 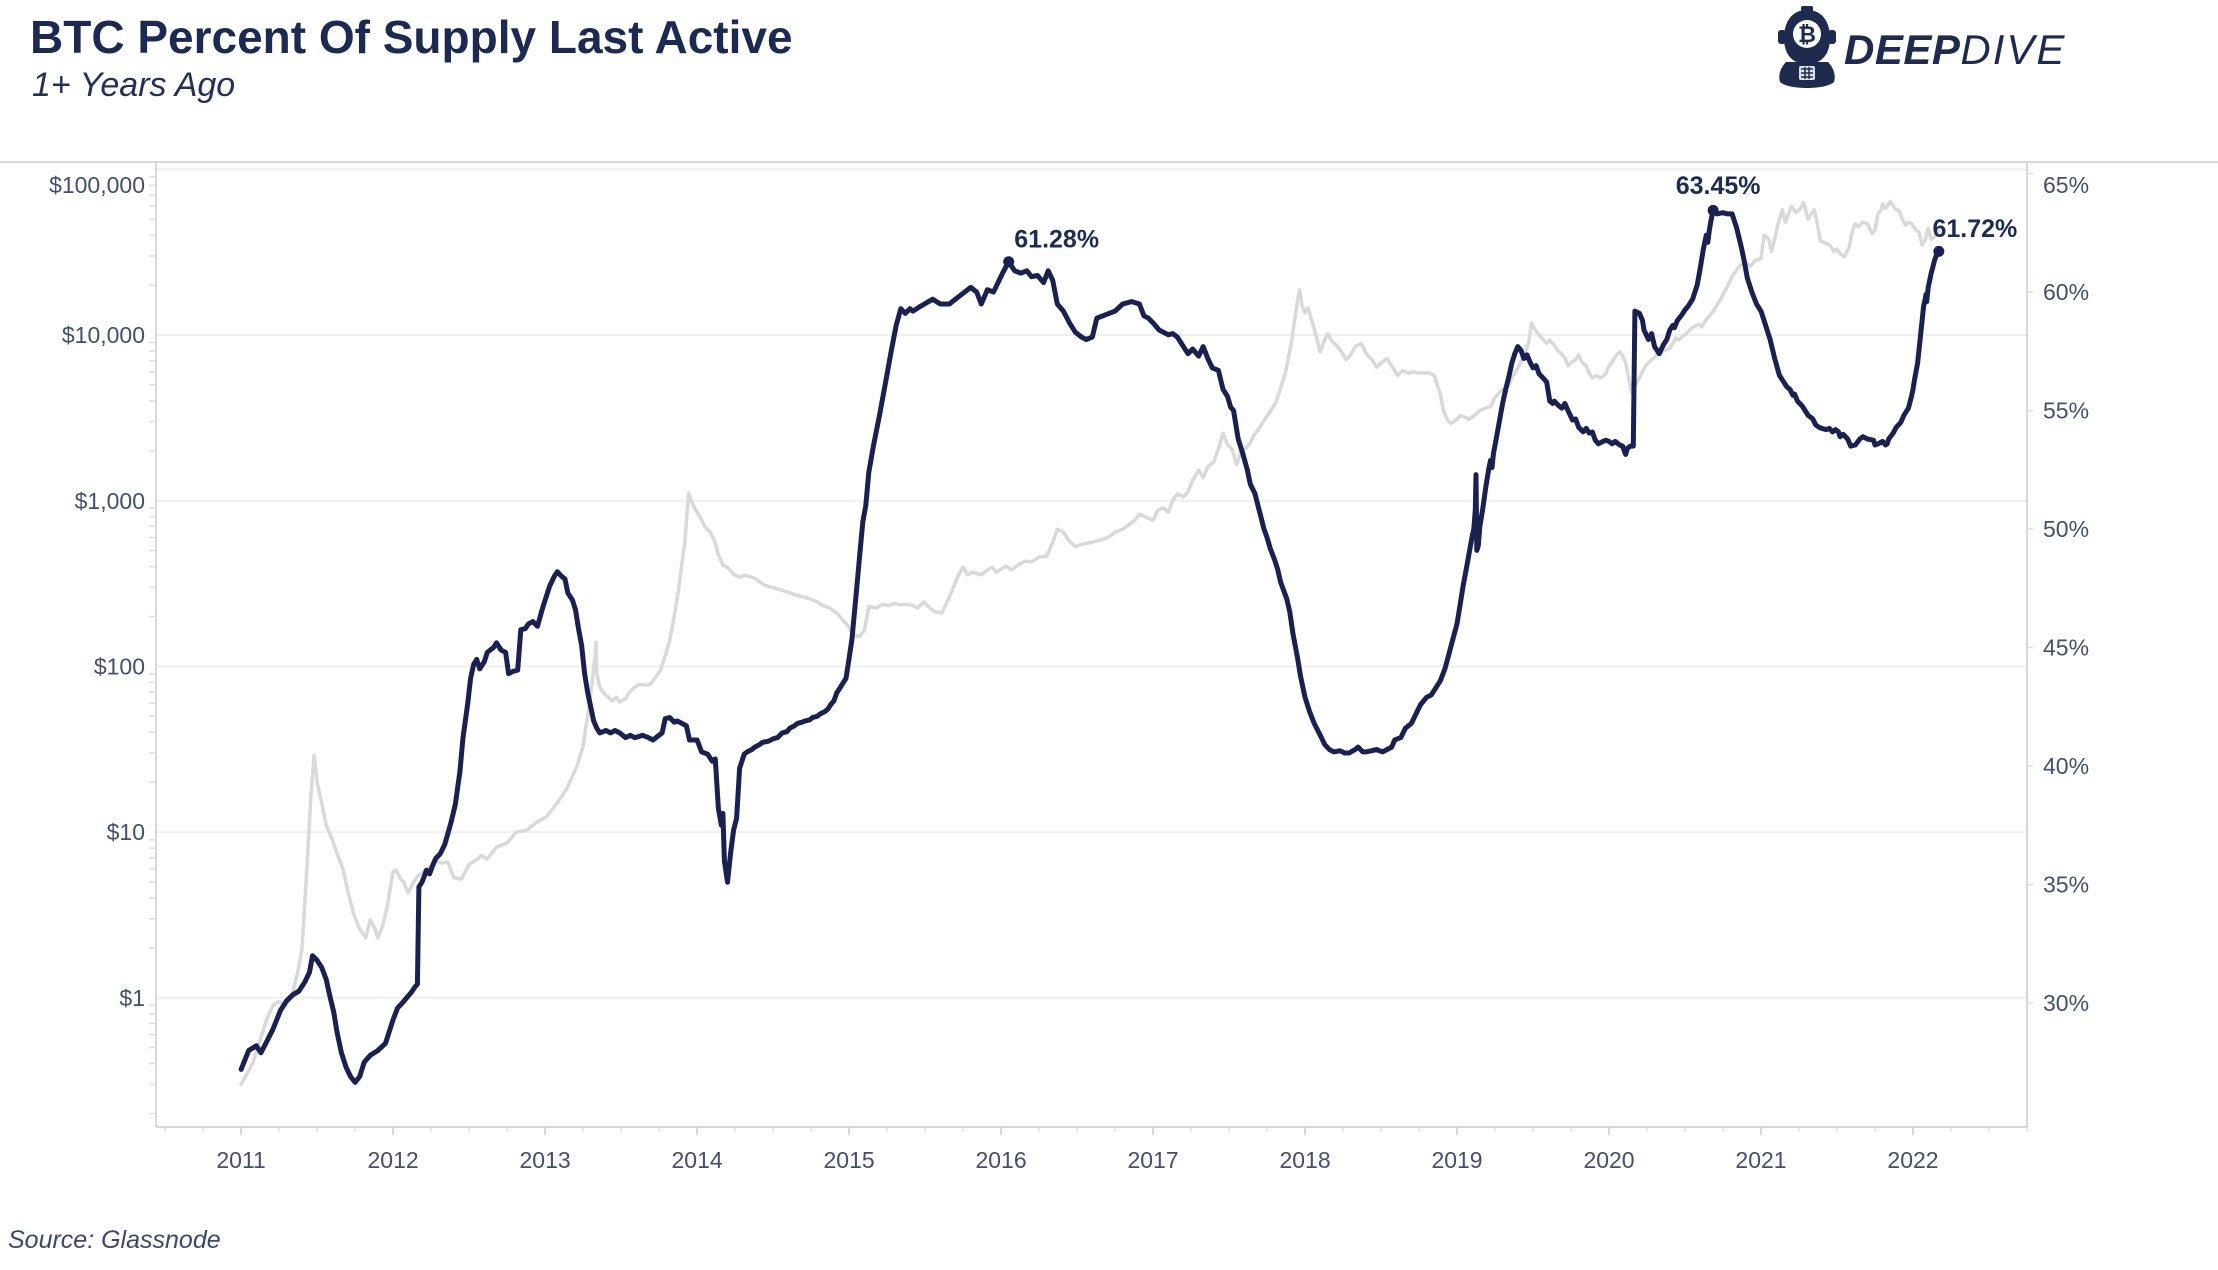 I want to click on logo-wordmark: DEEPDIVE, so click(x=1955, y=50).